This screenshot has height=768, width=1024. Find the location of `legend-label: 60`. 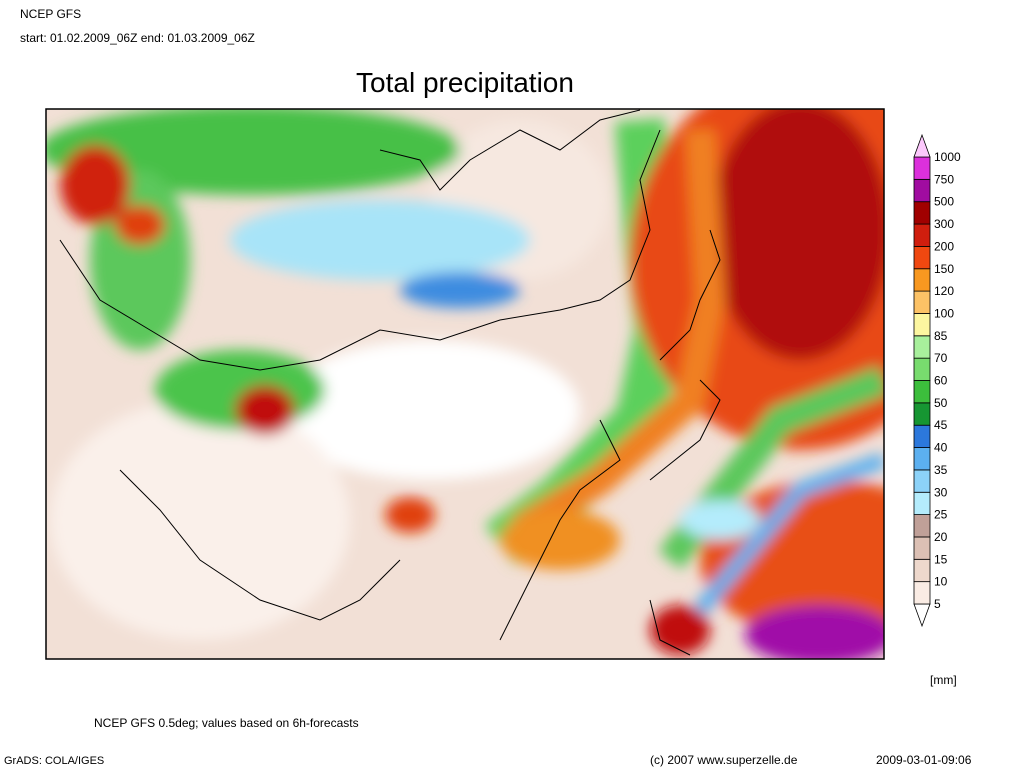

legend-label: 60 is located at coordinates (941, 381).